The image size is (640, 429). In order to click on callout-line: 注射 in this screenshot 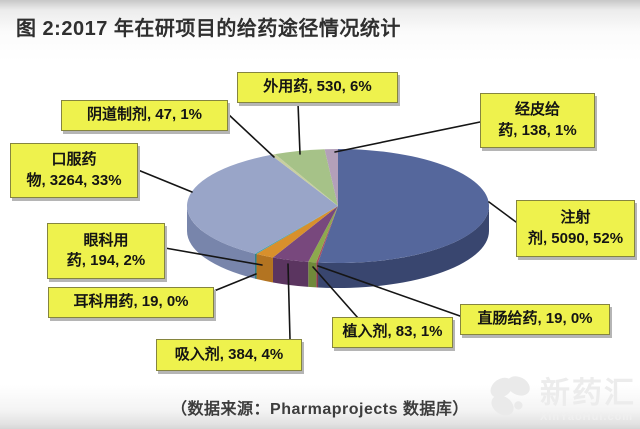, I will do `click(575, 218)`.